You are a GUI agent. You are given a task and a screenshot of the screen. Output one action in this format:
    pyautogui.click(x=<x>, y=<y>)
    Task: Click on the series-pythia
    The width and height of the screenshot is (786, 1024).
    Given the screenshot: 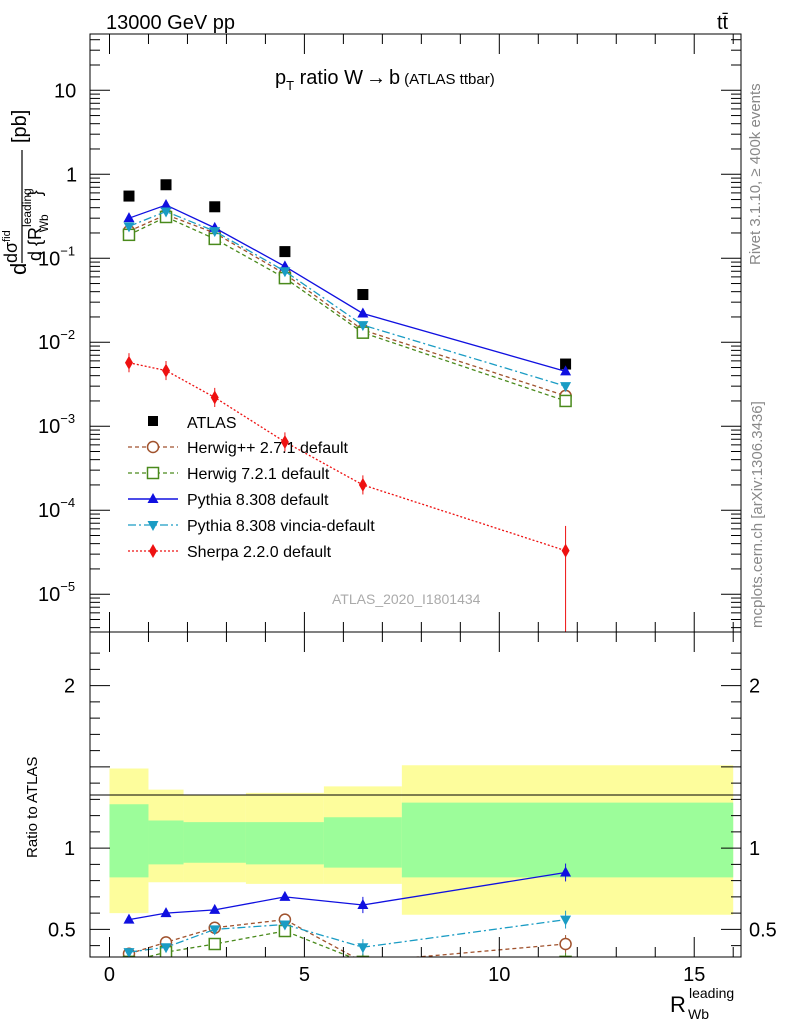 What is the action you would take?
    pyautogui.click(x=347, y=287)
    